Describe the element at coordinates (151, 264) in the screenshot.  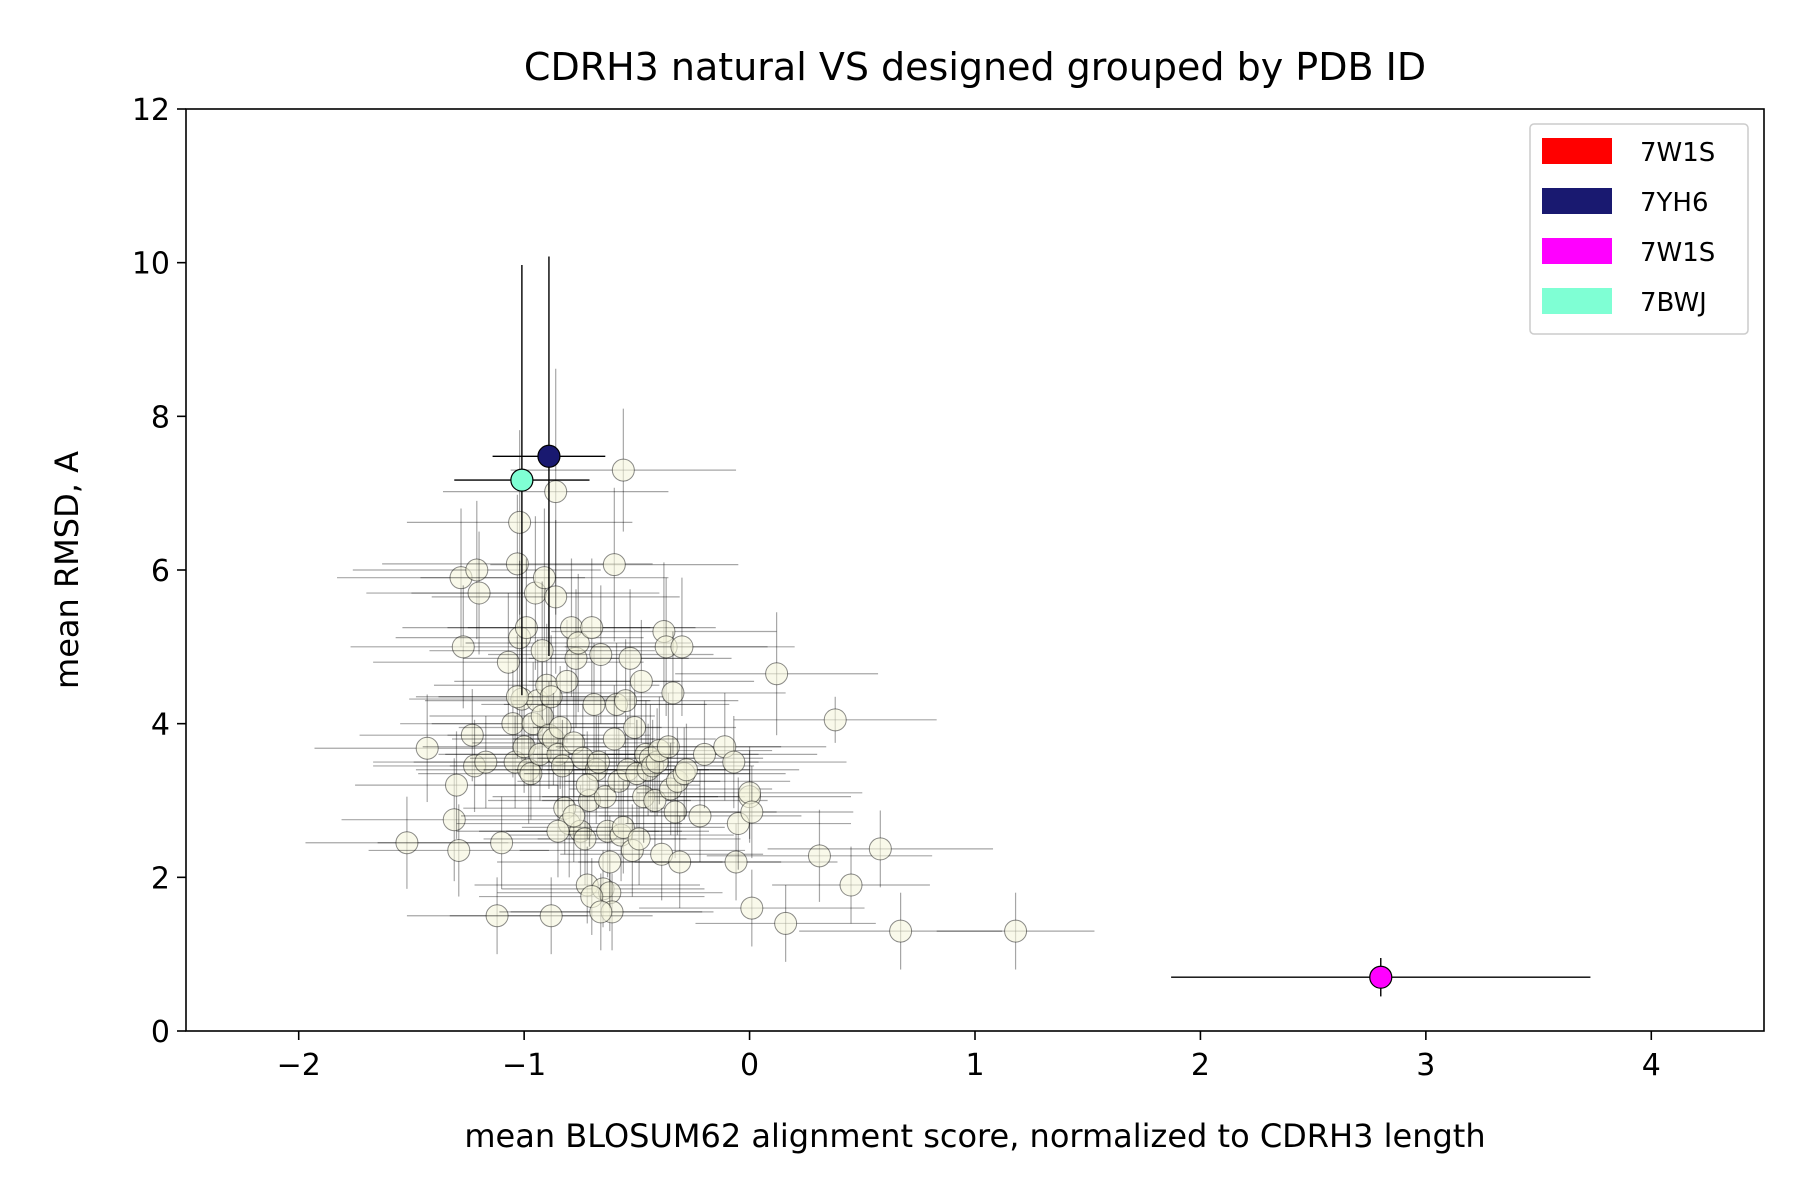
I see `y-tick-label: 10` at that location.